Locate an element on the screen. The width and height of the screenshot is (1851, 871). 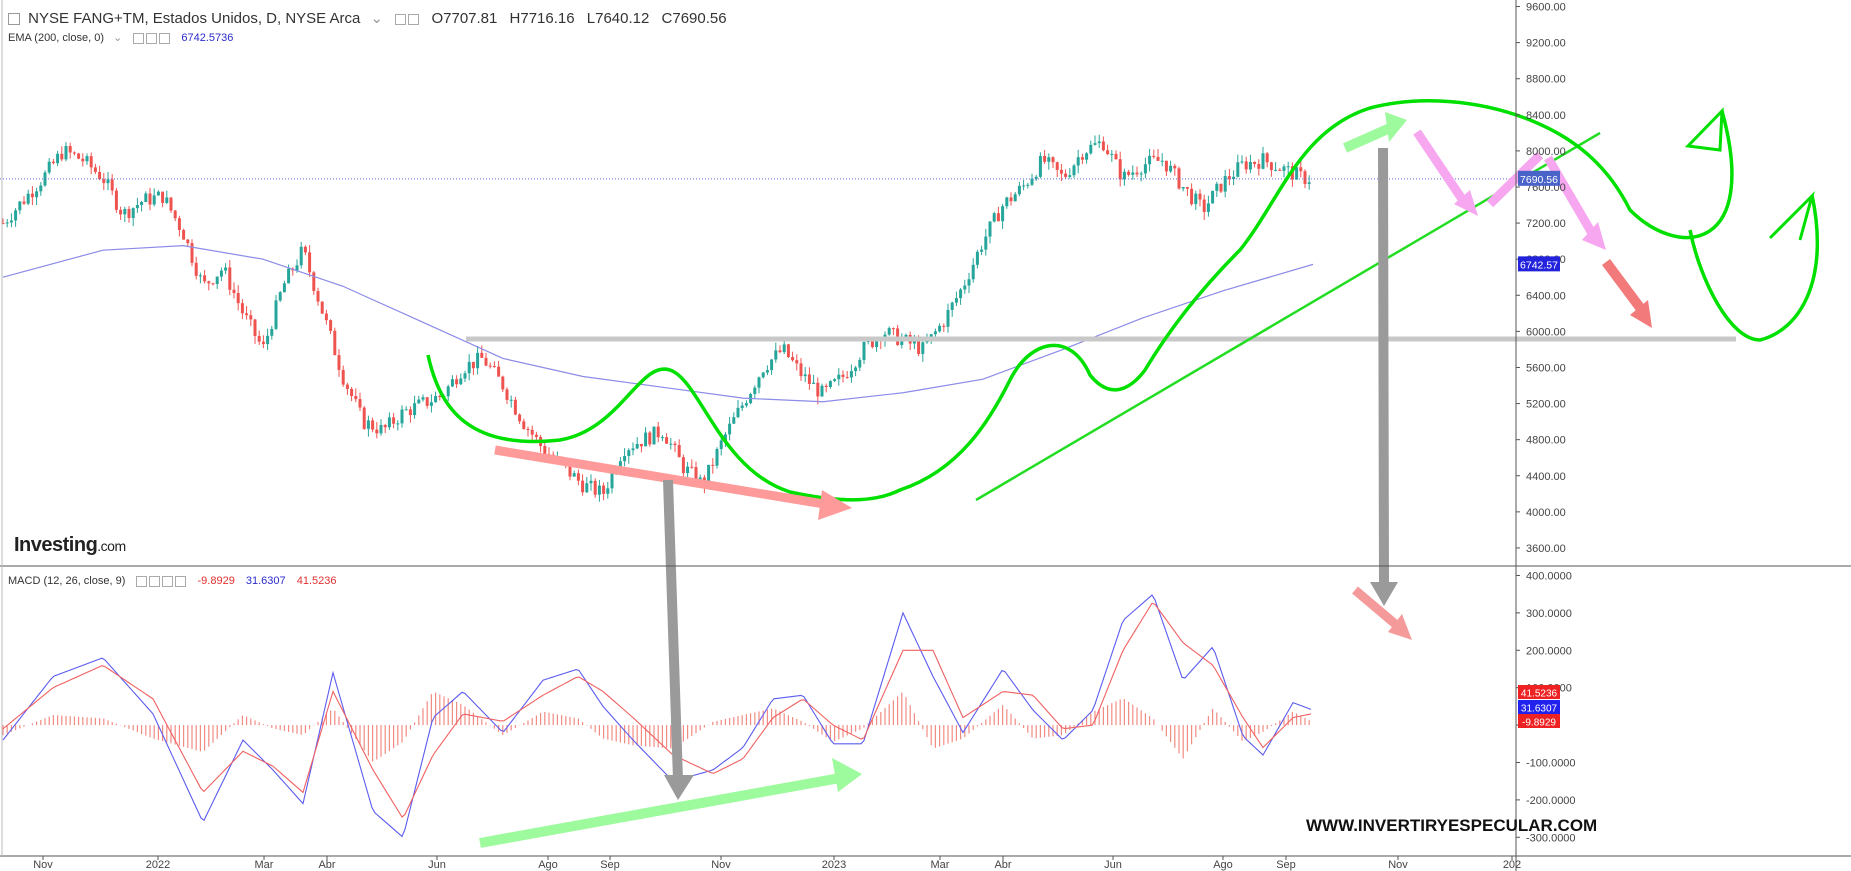
time-tick-label: Mar is located at coordinates (940, 865).